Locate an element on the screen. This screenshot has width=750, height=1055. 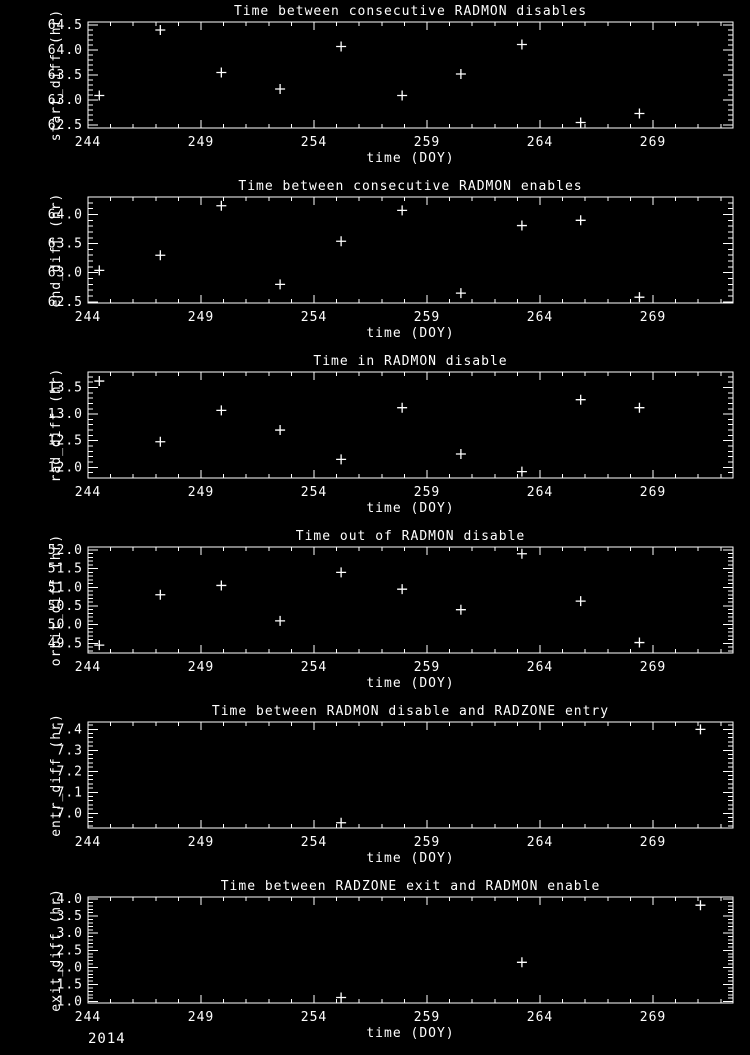
y-axis-label: orbit_diff (hr) is located at coordinates (56, 600).